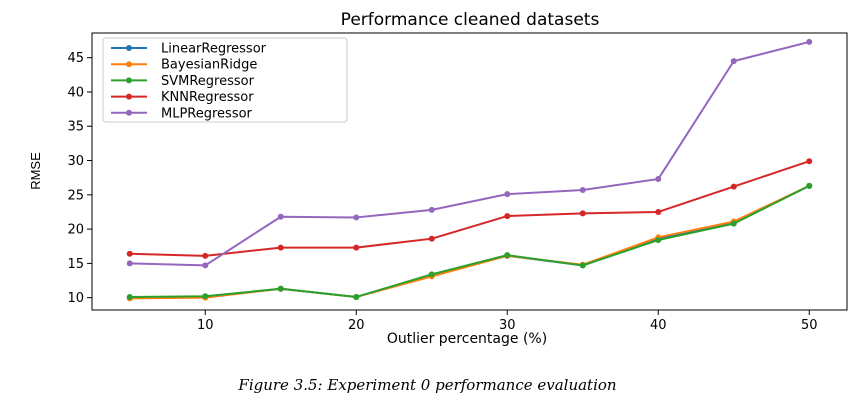 The image size is (855, 415). What do you see at coordinates (75, 230) in the screenshot?
I see `y-tick-label: 20` at bounding box center [75, 230].